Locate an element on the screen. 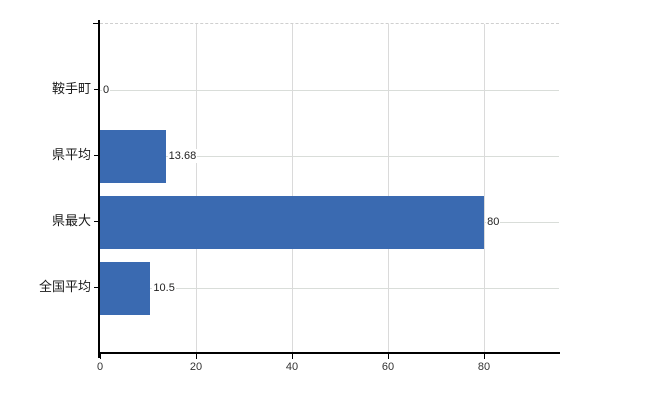  x-axis-tick-label: 40 is located at coordinates (292, 367).